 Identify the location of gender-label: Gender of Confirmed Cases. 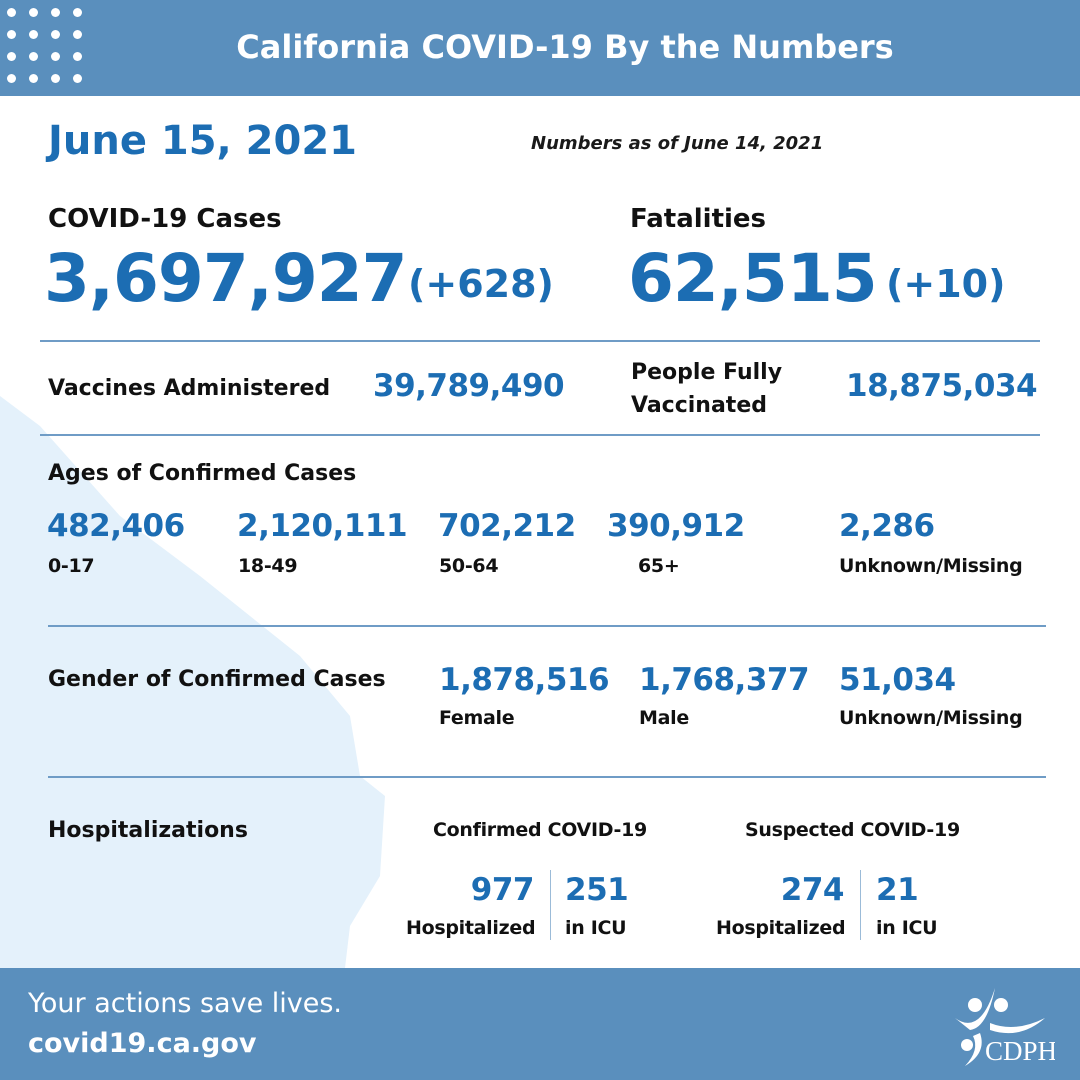
(217, 679).